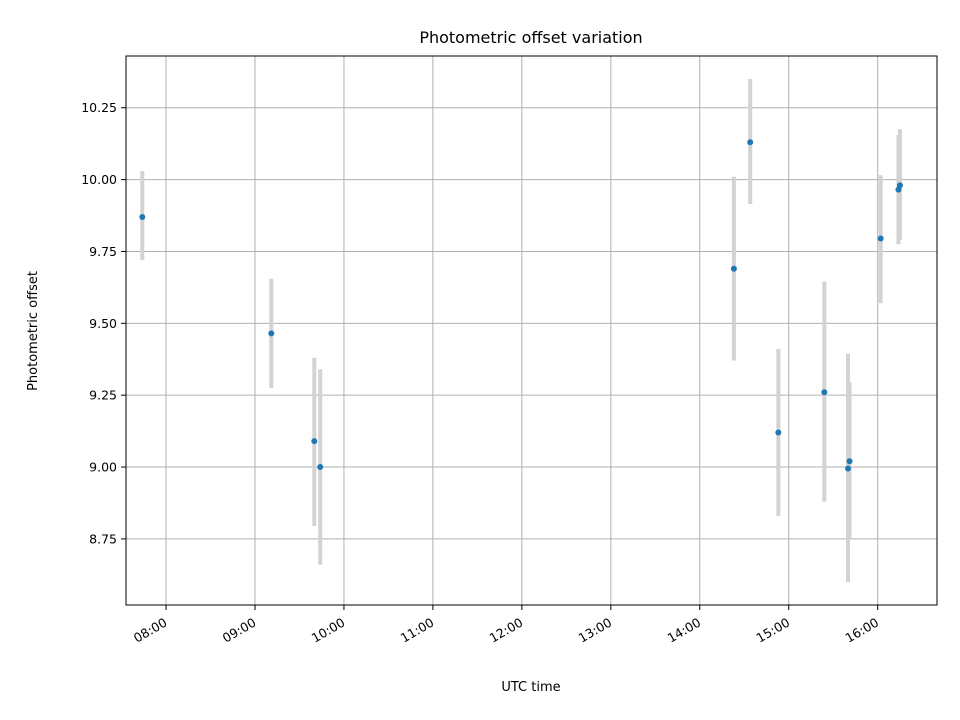  What do you see at coordinates (861, 630) in the screenshot?
I see `x-tick-label: 16:00` at bounding box center [861, 630].